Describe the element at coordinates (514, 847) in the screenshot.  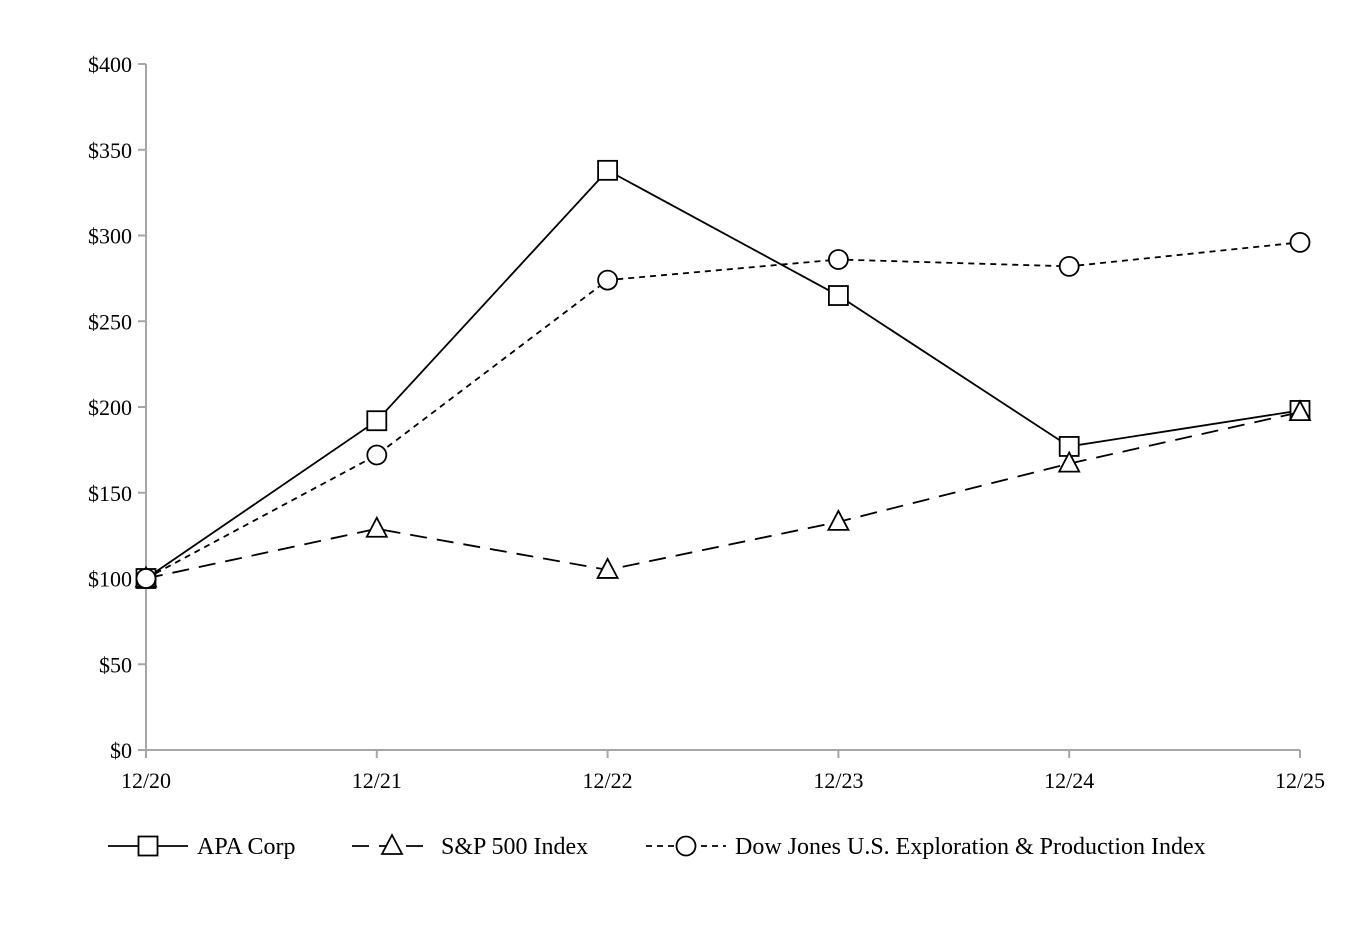
I see `legend-label-s-p-500-index: S&P 500 Index` at that location.